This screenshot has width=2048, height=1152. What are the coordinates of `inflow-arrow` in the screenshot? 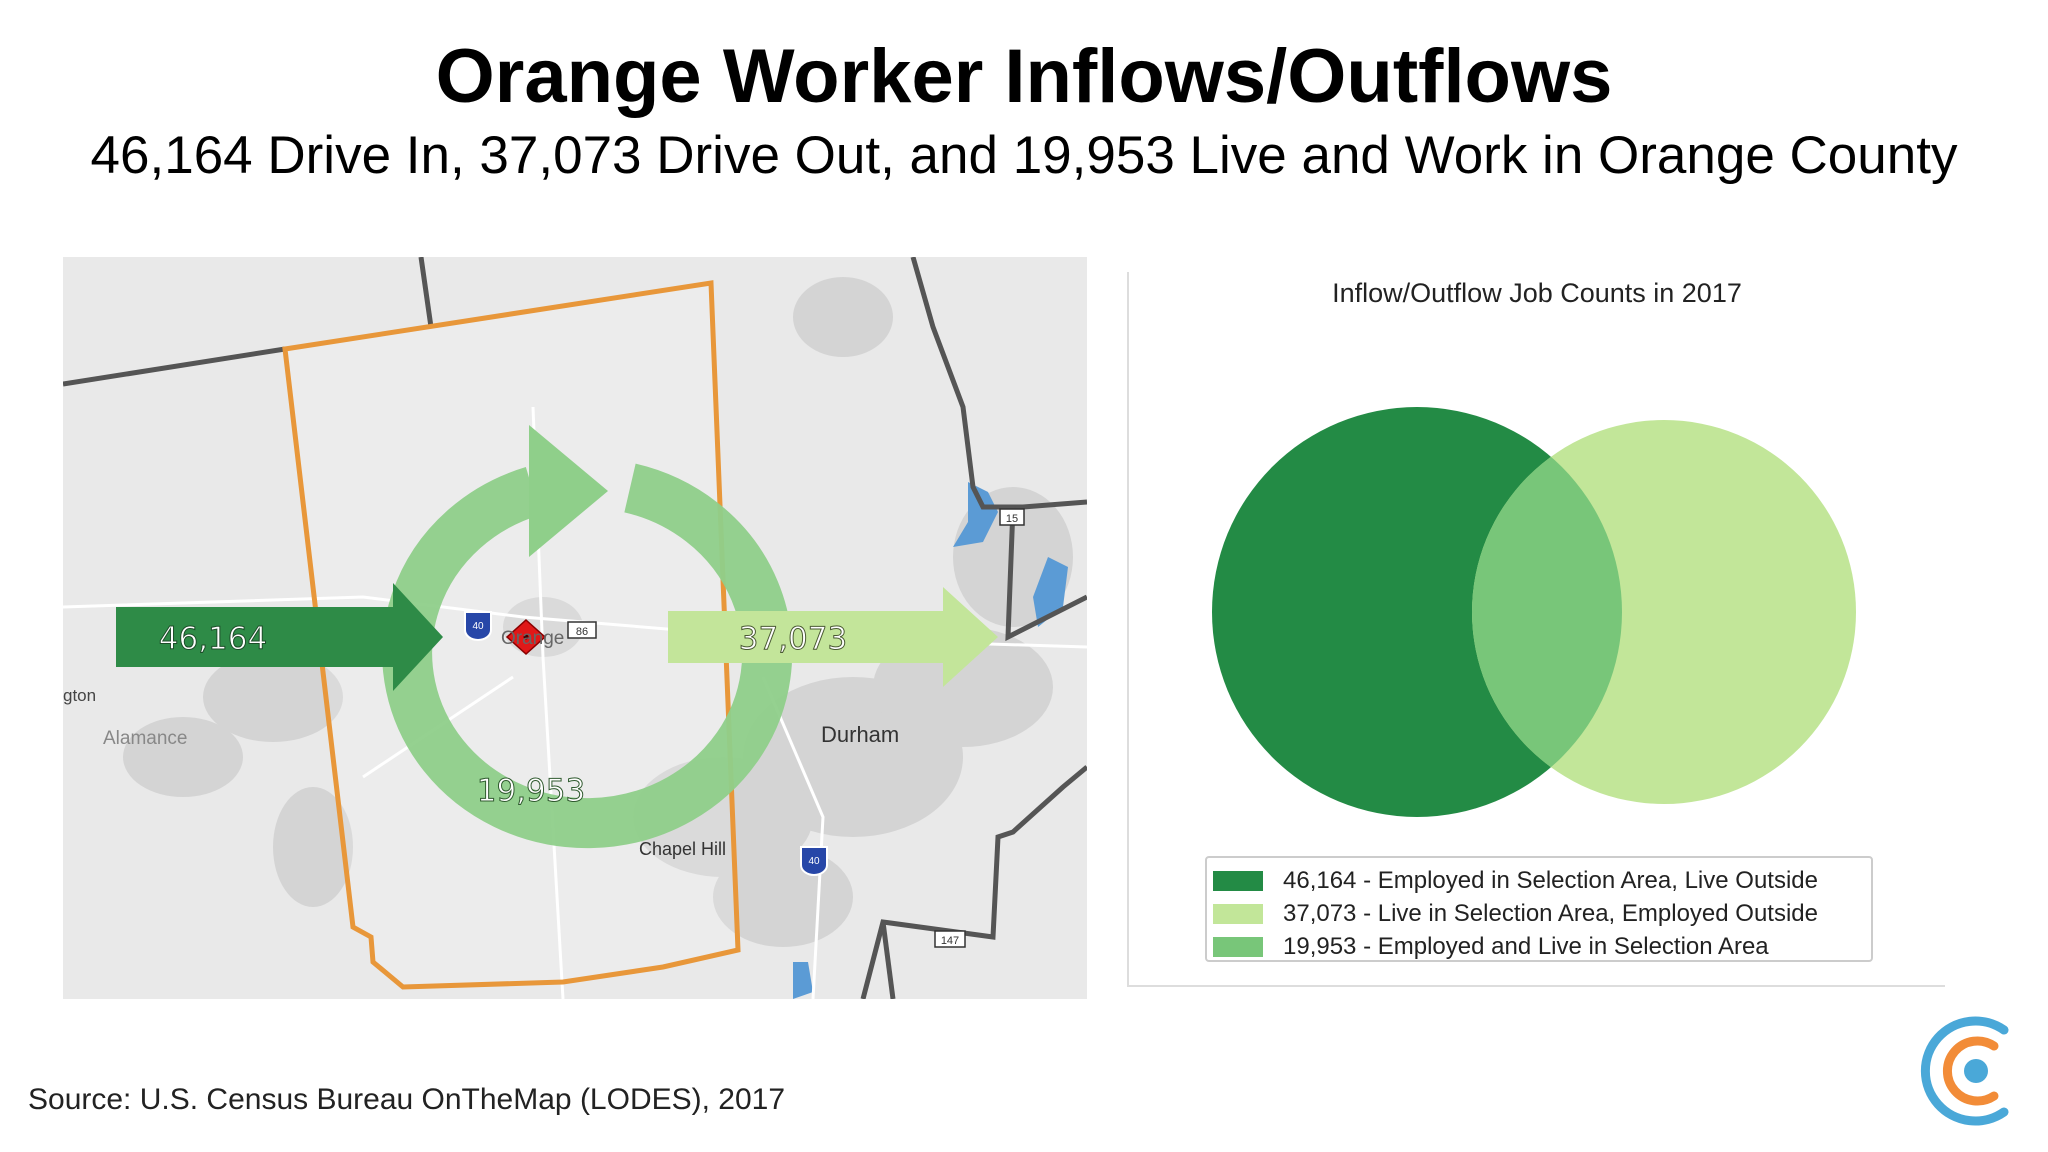 It's located at (279, 637).